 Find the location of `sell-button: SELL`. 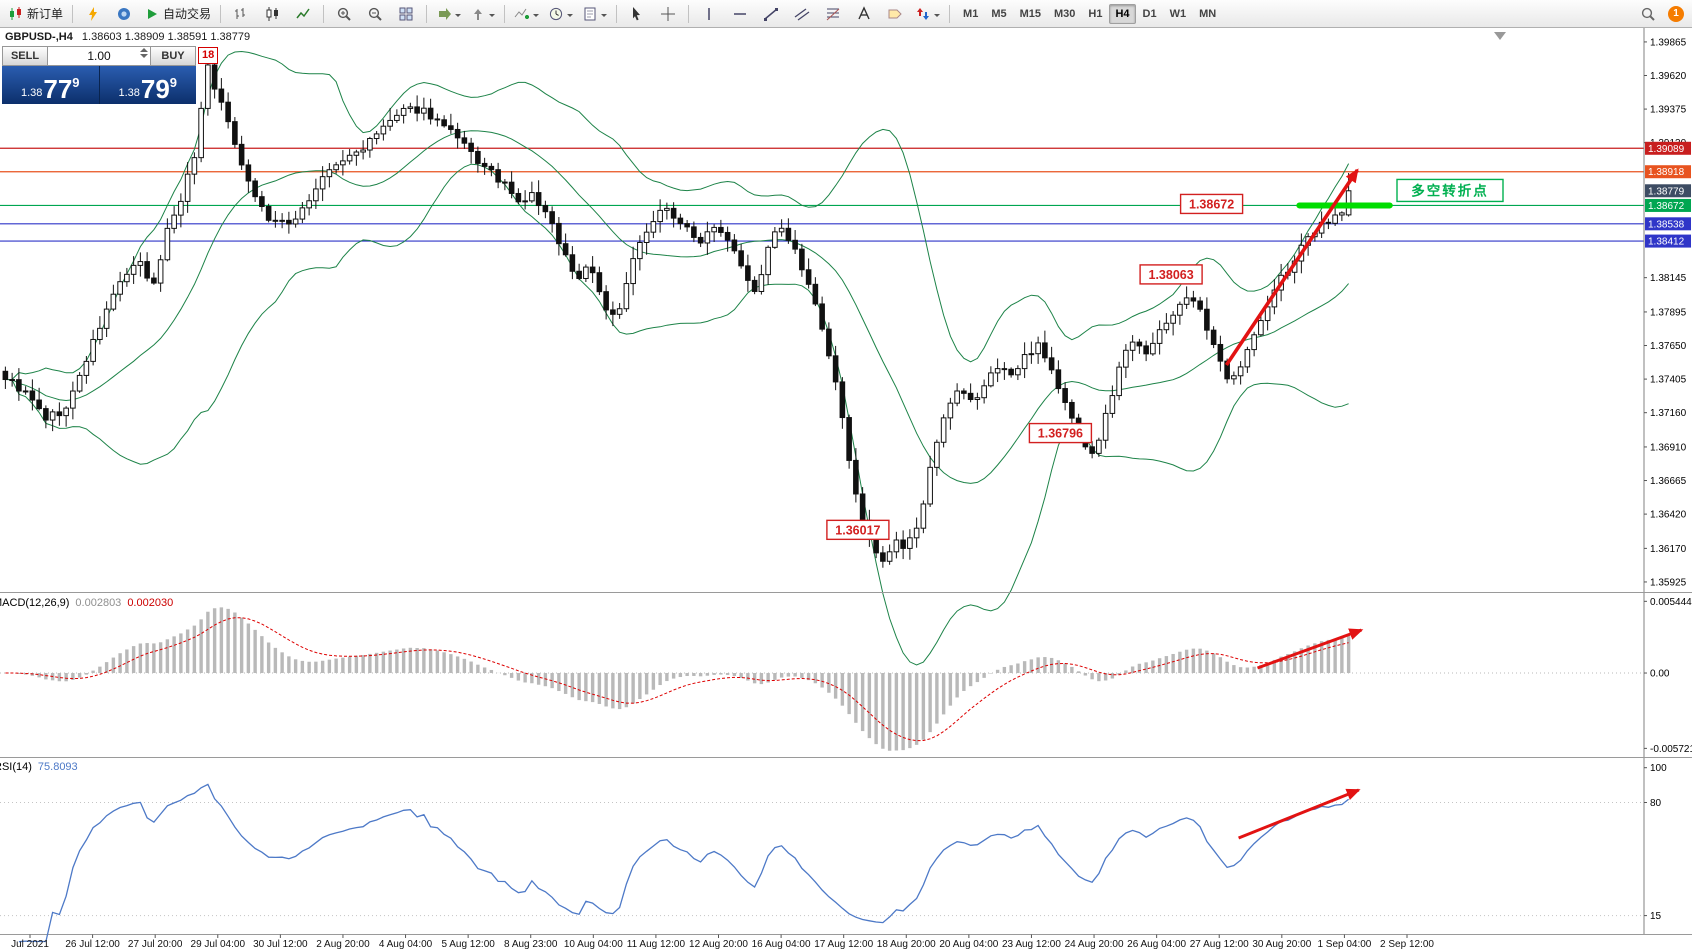

sell-button: SELL is located at coordinates (25, 56).